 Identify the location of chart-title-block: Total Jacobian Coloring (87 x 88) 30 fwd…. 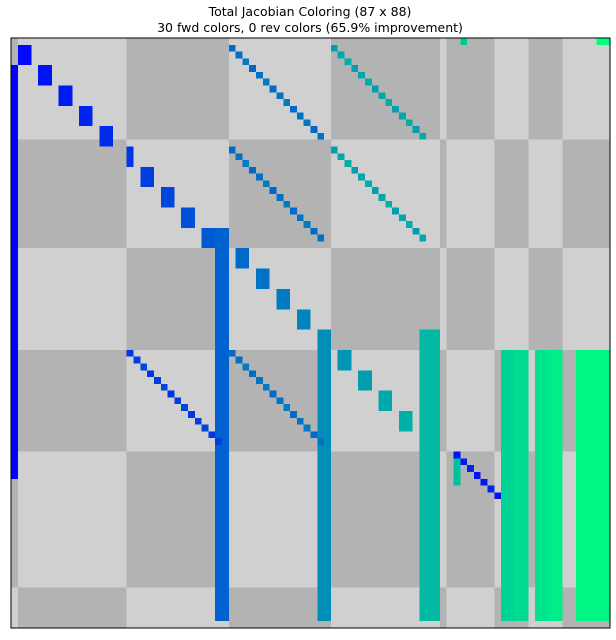
(308, 19).